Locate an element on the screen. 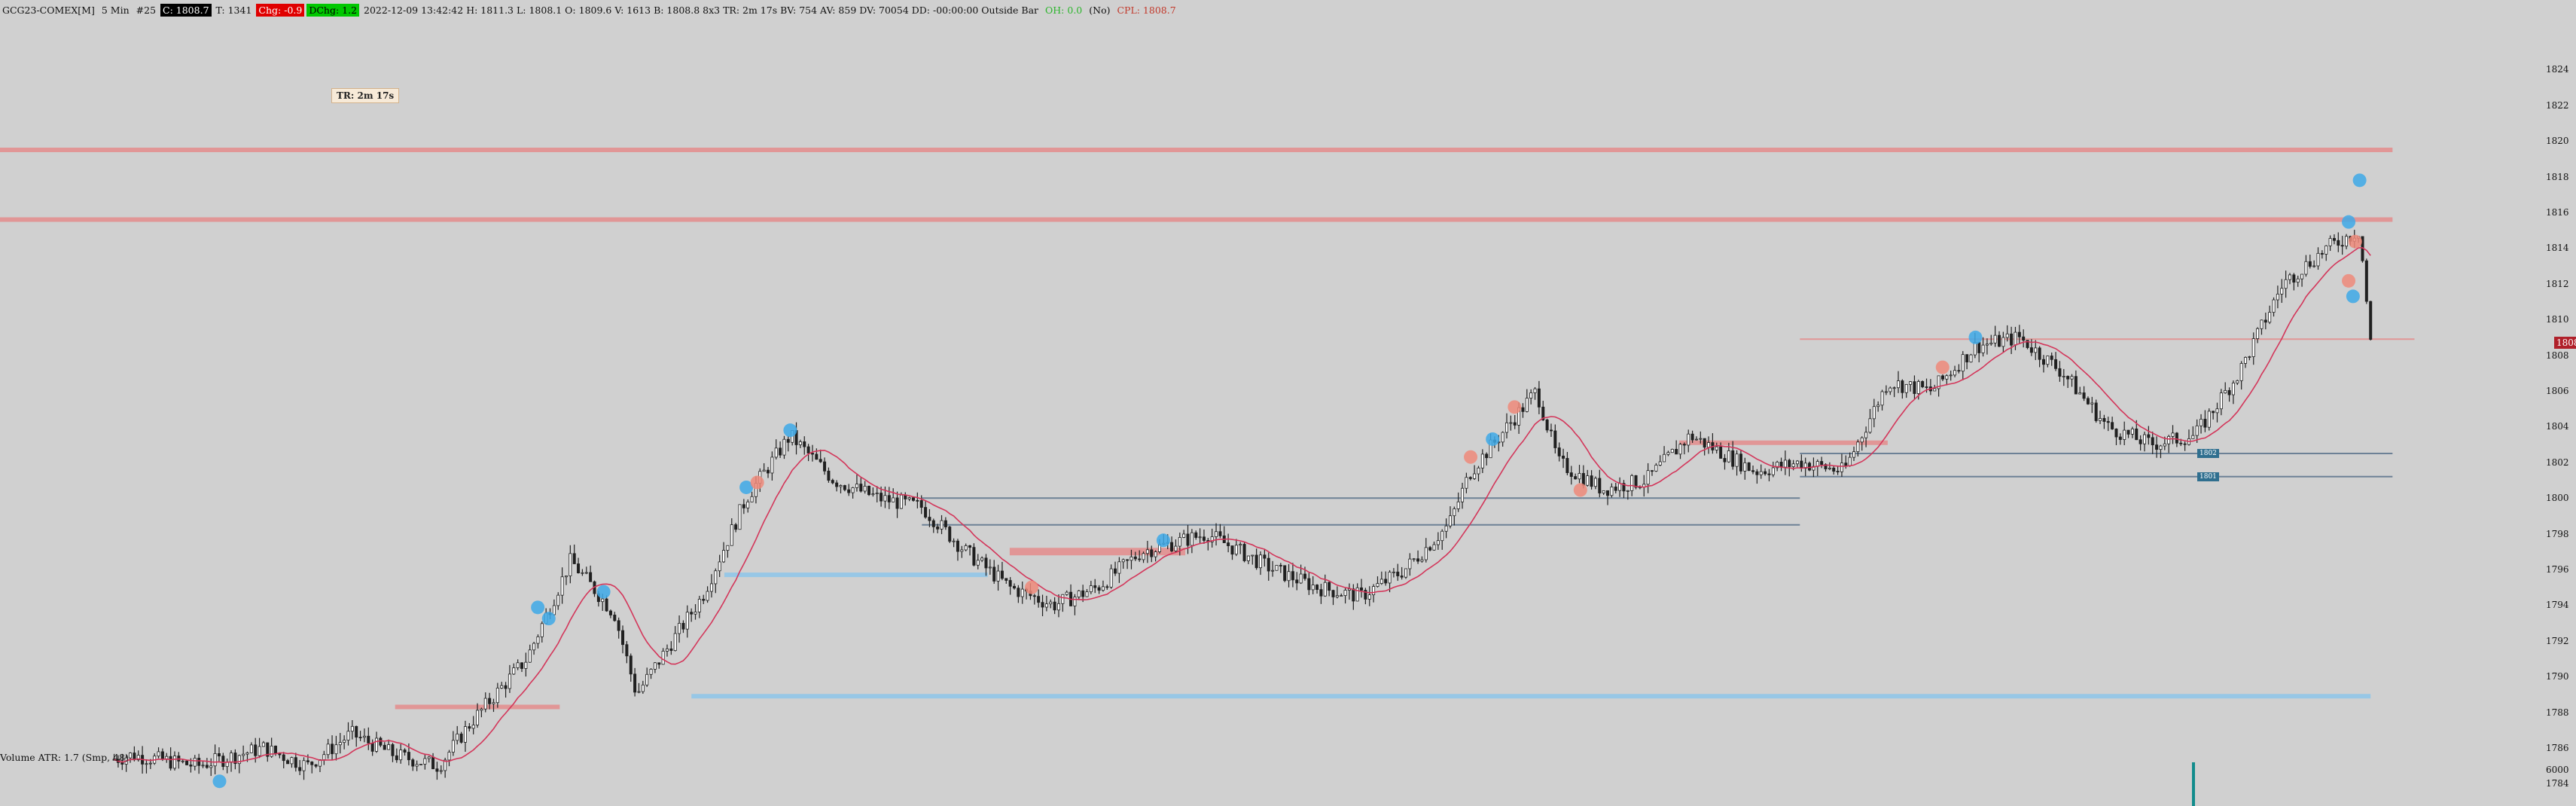 The height and width of the screenshot is (806, 2576). price-tick-label: 1802 is located at coordinates (2557, 462).